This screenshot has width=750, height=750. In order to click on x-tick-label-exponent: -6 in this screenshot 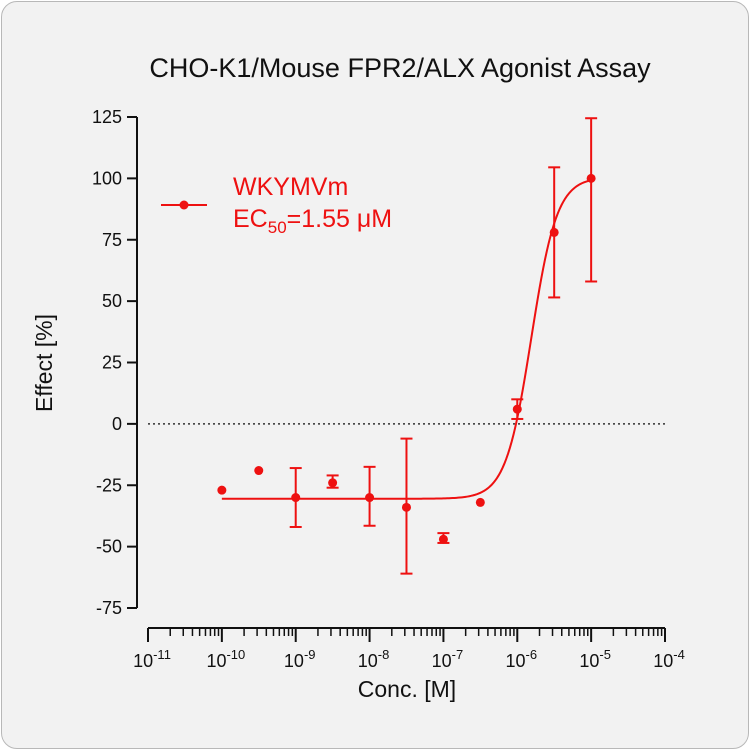, I will do `click(532, 654)`.